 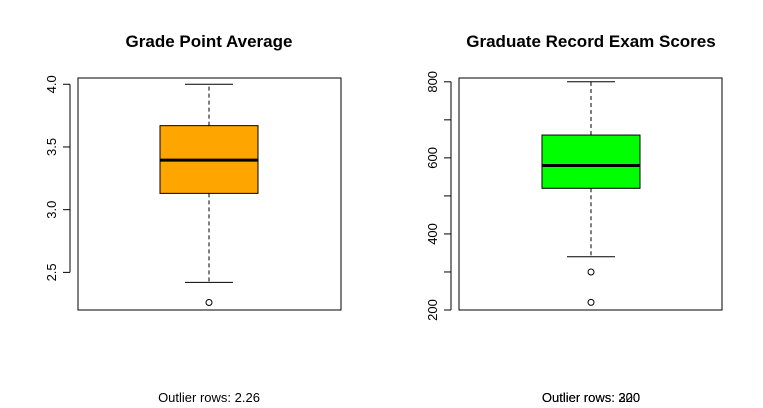 I want to click on y-tick-label: 200, so click(x=432, y=310).